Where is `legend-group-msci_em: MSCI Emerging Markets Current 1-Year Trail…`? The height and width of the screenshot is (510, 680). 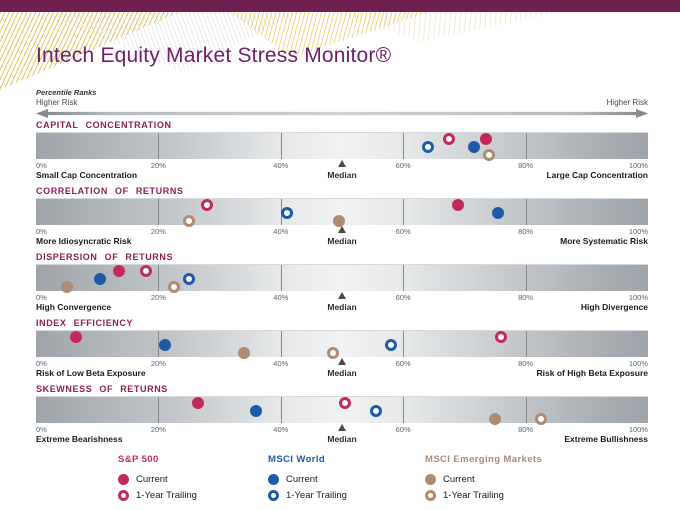
legend-group-msci_em: MSCI Emerging Markets Current 1-Year Trail… is located at coordinates (500, 478).